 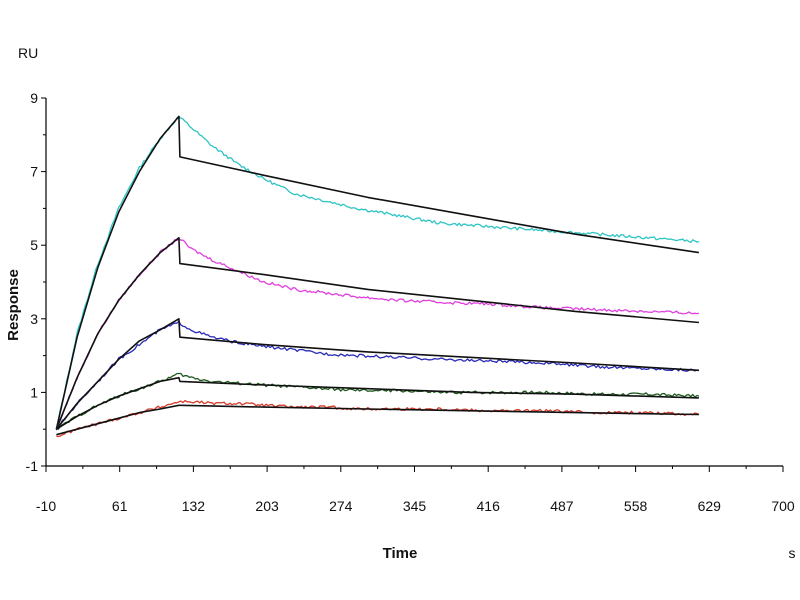 I want to click on x-tick-label: 416, so click(x=489, y=506).